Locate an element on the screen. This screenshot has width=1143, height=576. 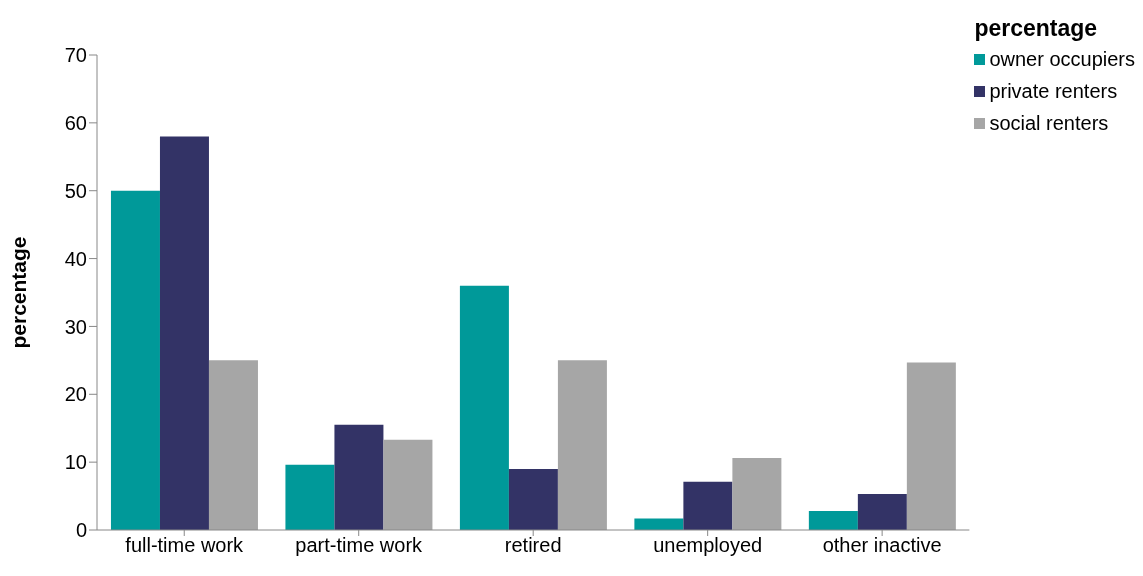
y-tick-label: 10 is located at coordinates (75, 462).